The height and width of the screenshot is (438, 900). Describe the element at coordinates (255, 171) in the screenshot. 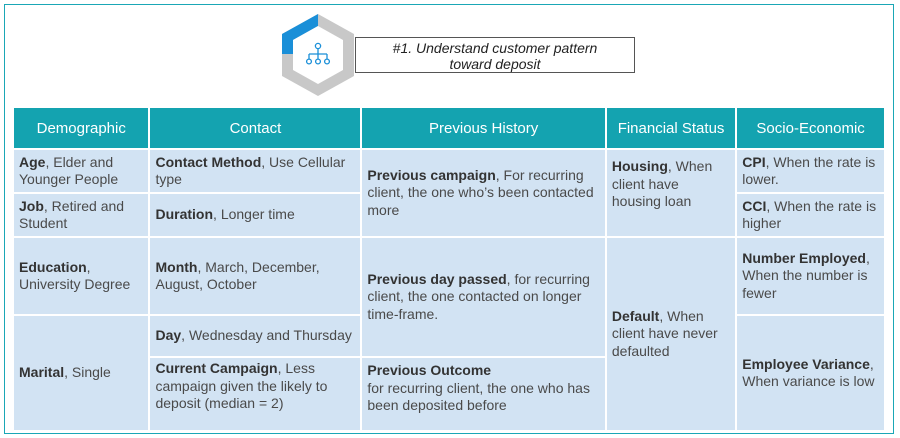

I see `cell-contact-method: Contact Method, Use Cellular type` at that location.